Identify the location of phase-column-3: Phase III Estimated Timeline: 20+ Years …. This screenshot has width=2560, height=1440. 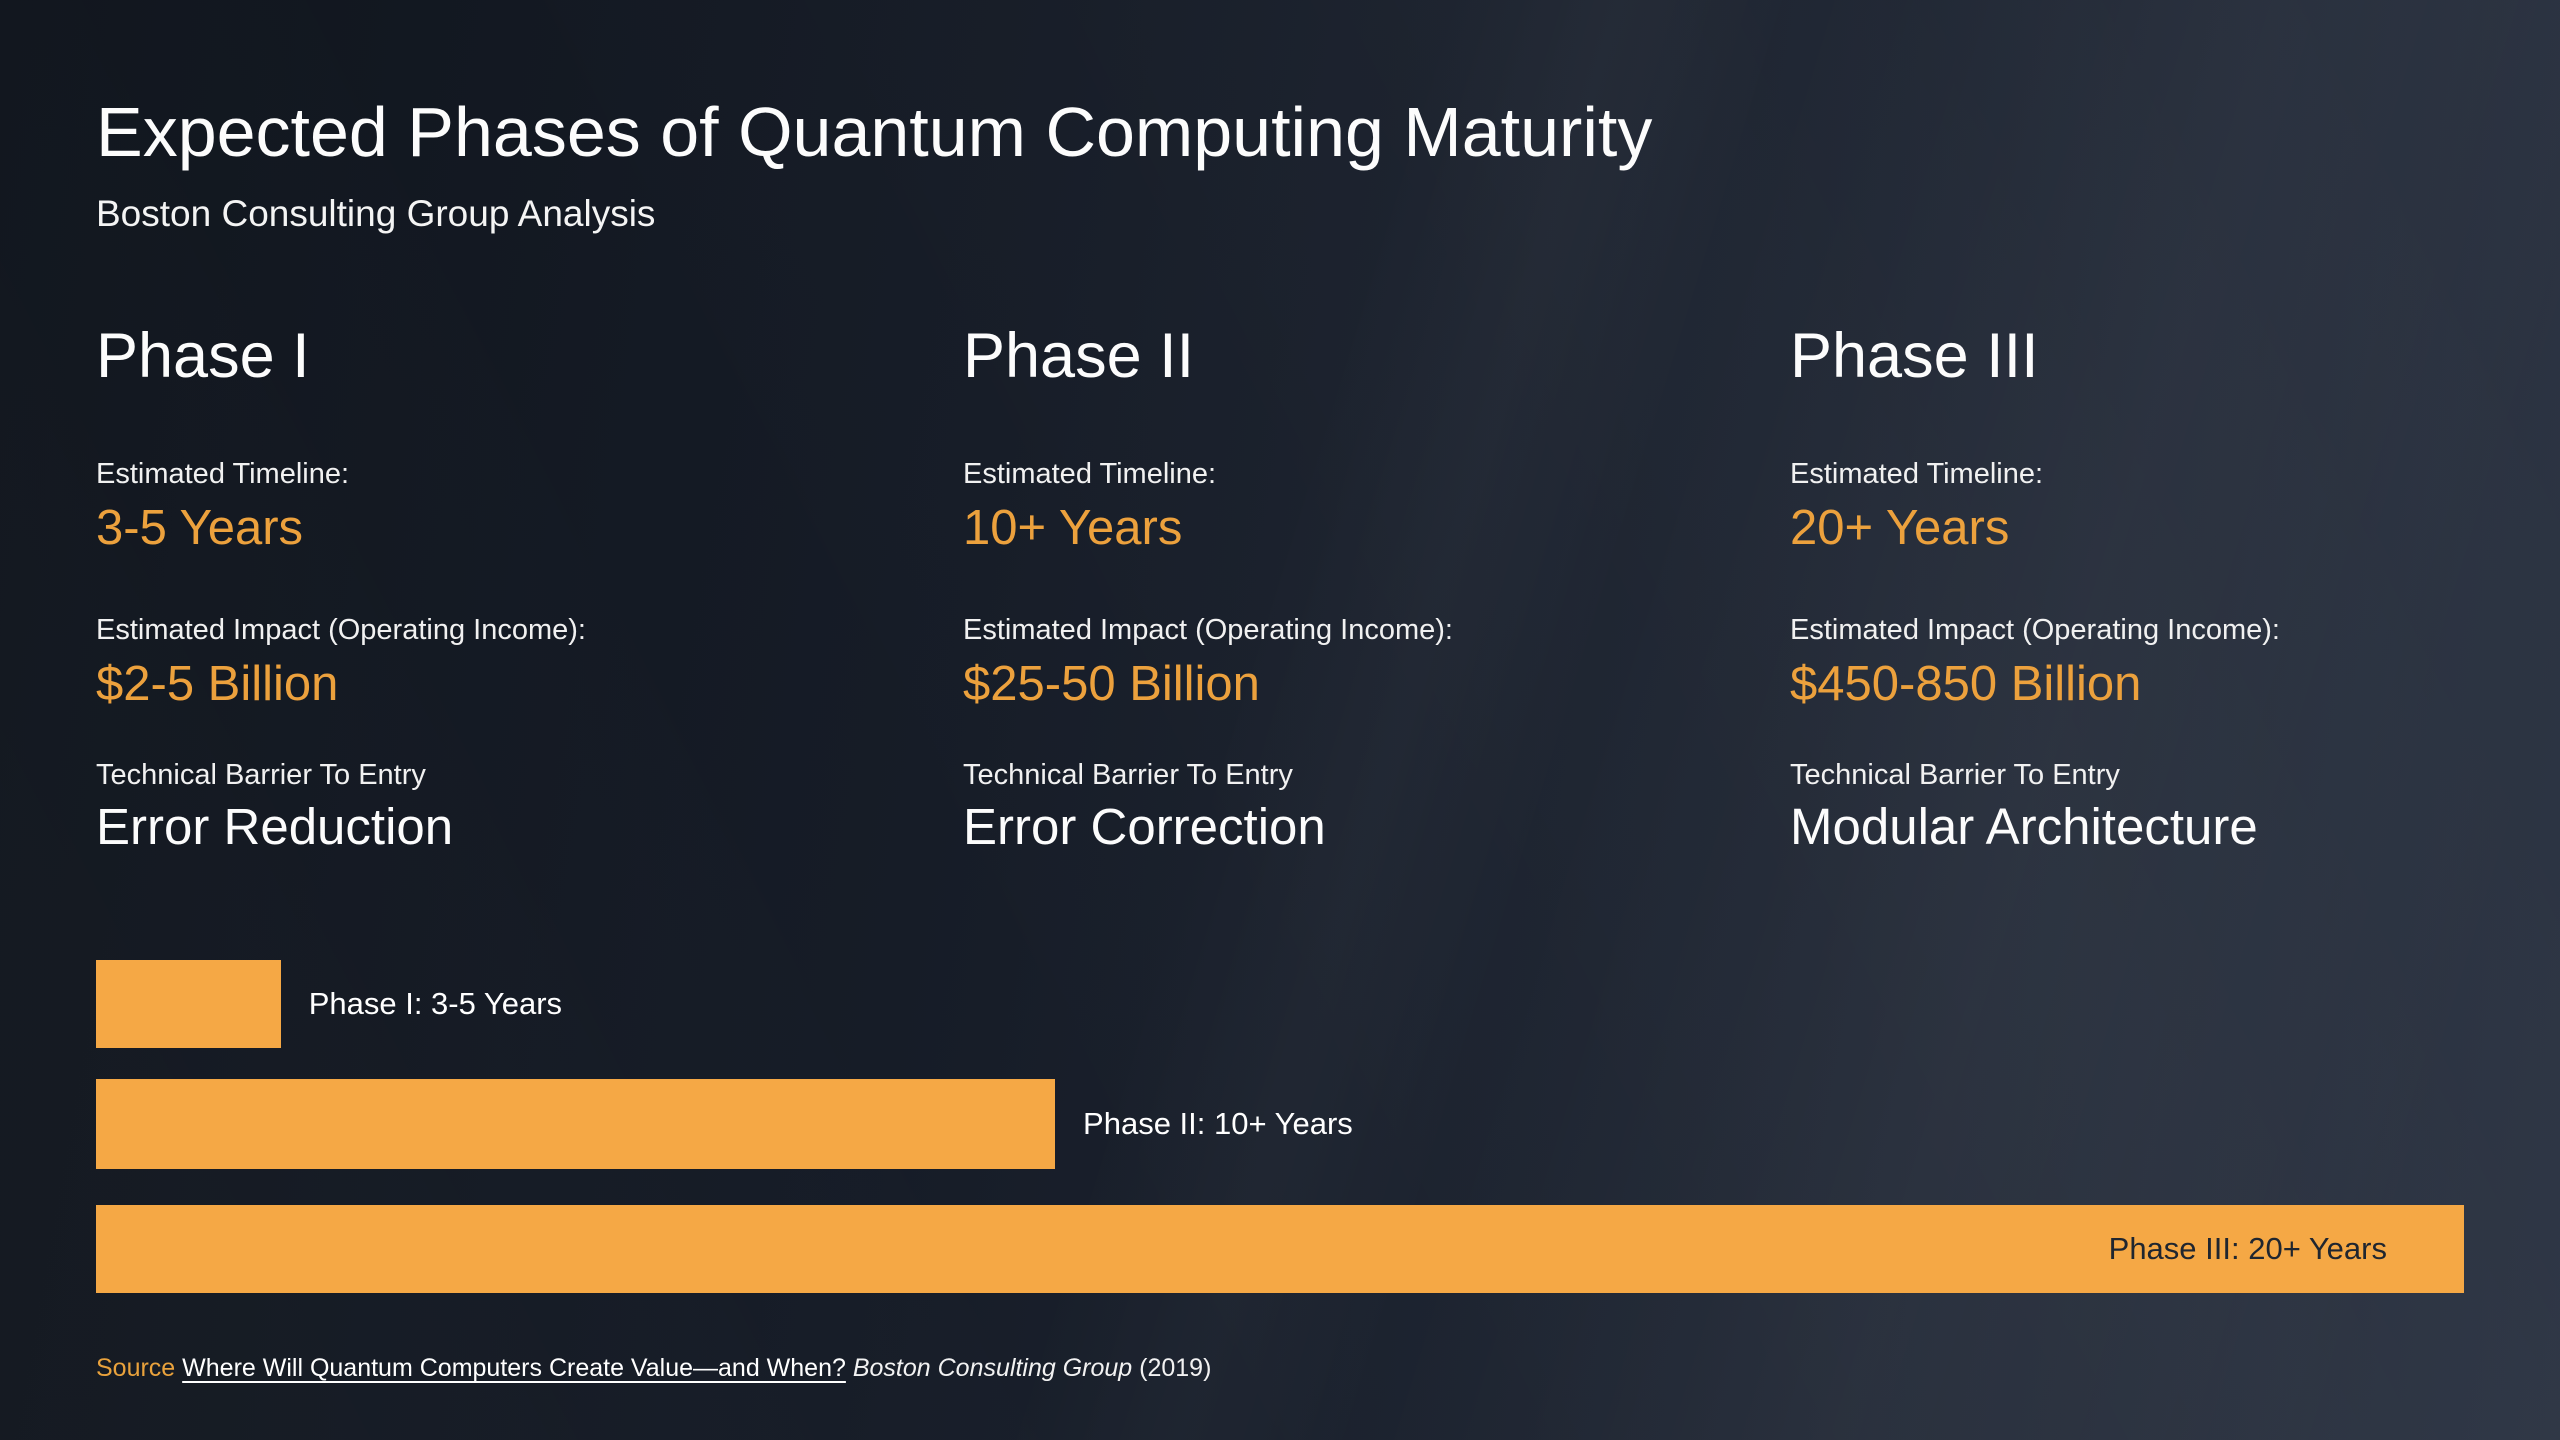
(2160, 589).